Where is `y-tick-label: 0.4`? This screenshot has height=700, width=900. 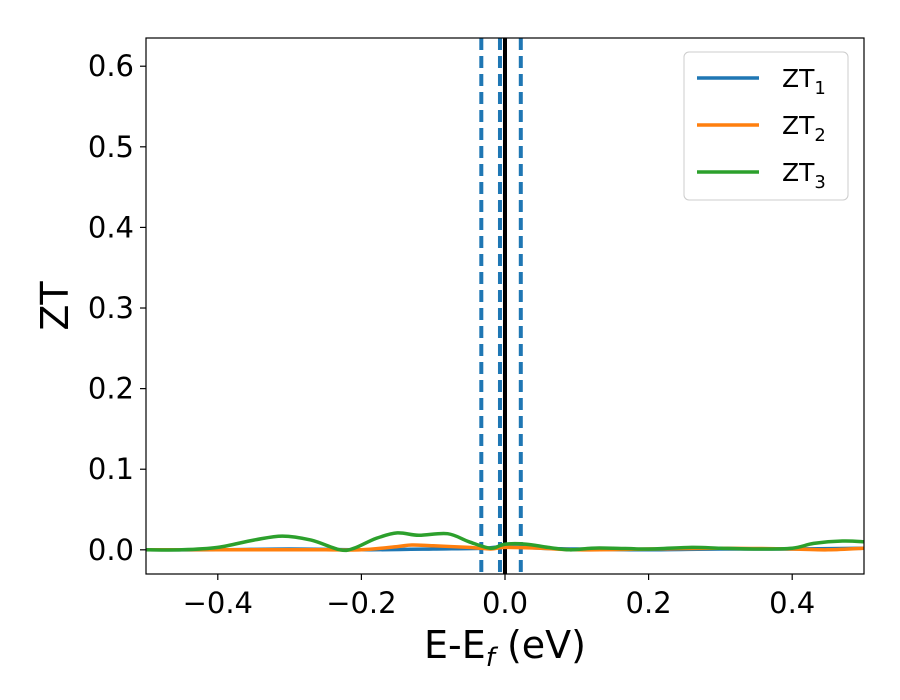
y-tick-label: 0.4 is located at coordinates (111, 227).